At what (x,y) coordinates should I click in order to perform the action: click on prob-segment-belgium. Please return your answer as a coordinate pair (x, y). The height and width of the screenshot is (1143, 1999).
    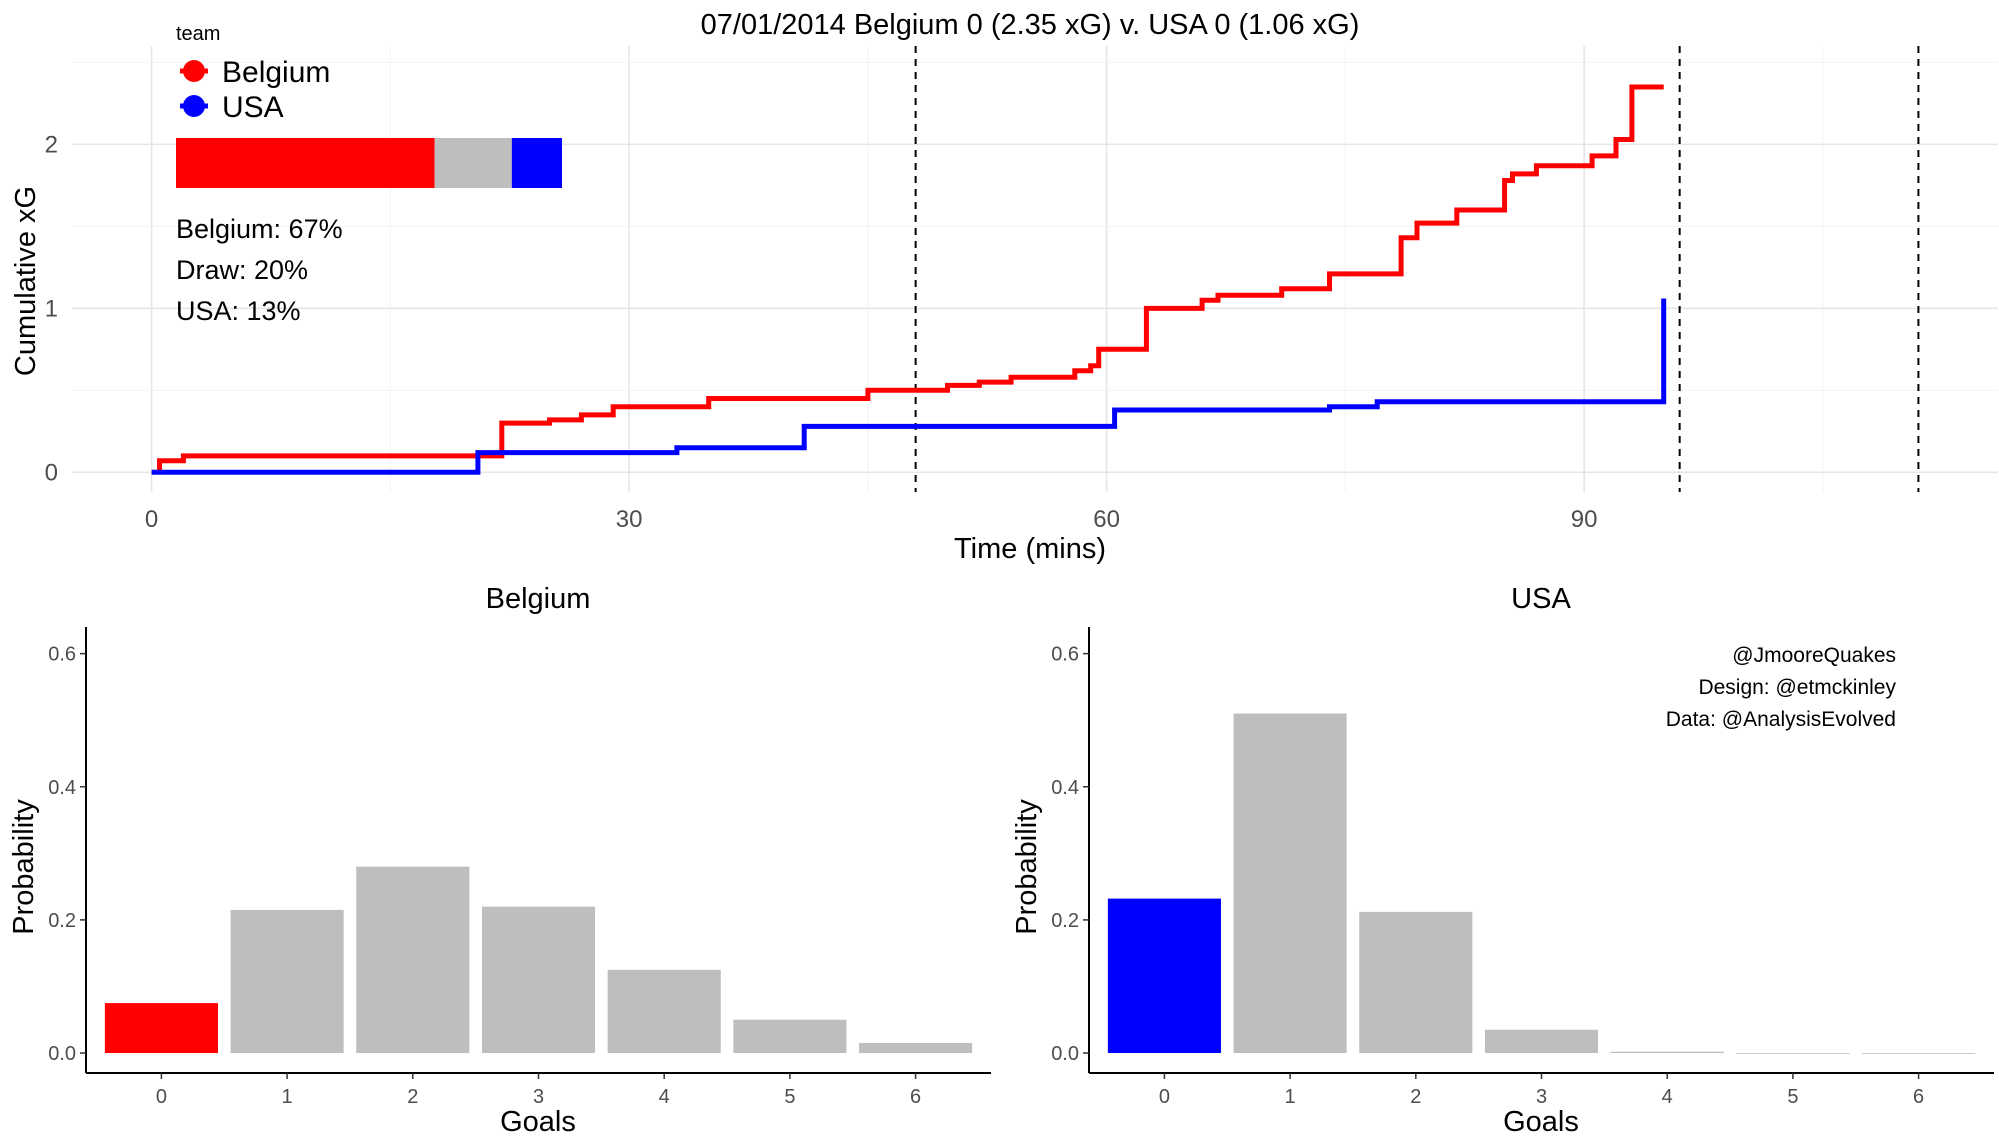
    Looking at the image, I should click on (305, 163).